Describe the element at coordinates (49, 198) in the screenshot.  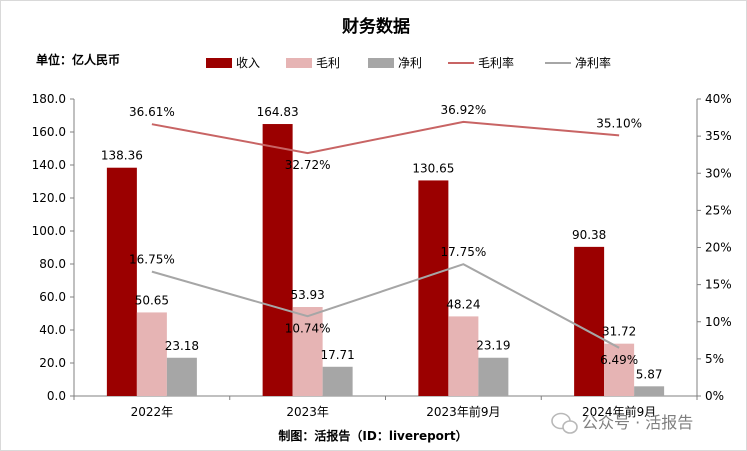
I see `left-tick-label: 120.0` at that location.